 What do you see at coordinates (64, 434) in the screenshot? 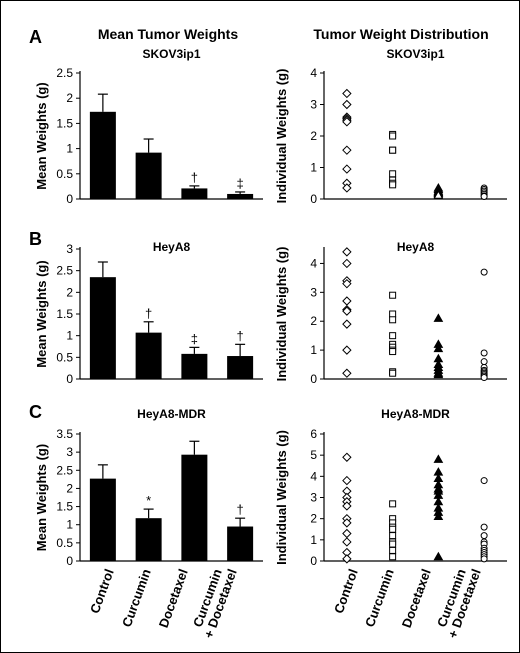
I see `y-tick-label-c-left: 3.5` at bounding box center [64, 434].